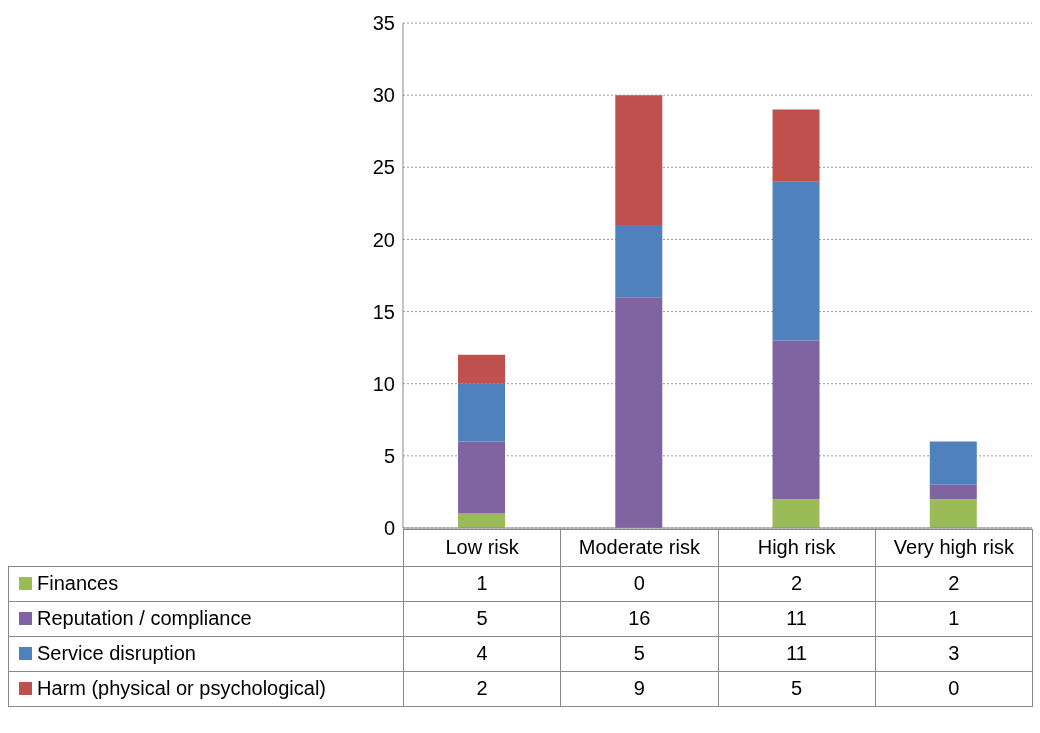  I want to click on legend-label: Service disruption, so click(116, 653).